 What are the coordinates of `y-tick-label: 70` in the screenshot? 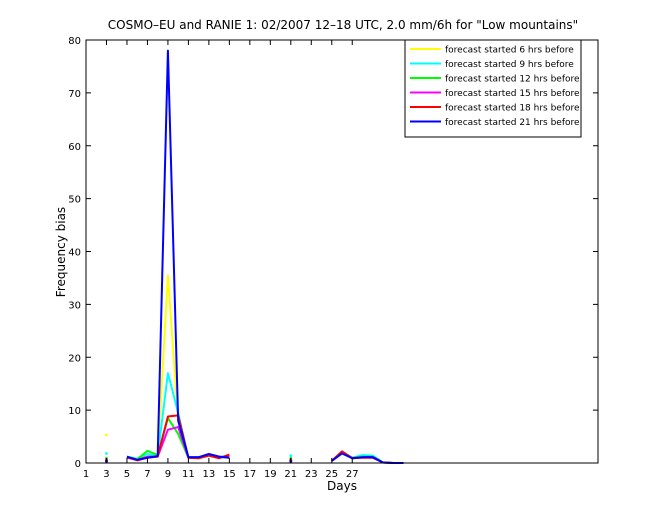 It's located at (74, 94).